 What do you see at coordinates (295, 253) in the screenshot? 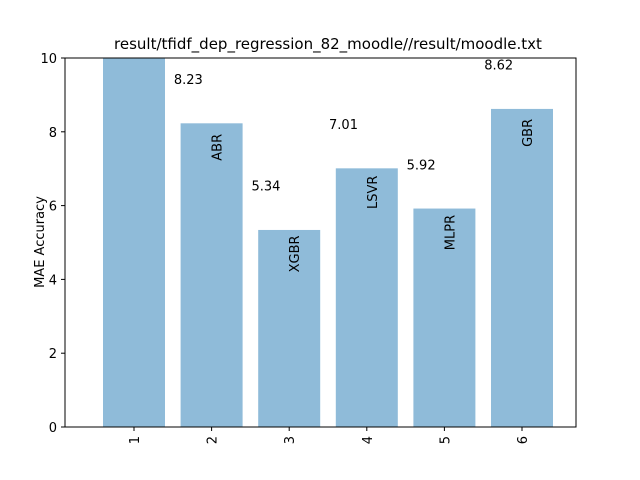
I see `bar-name-label: XGBR` at bounding box center [295, 253].